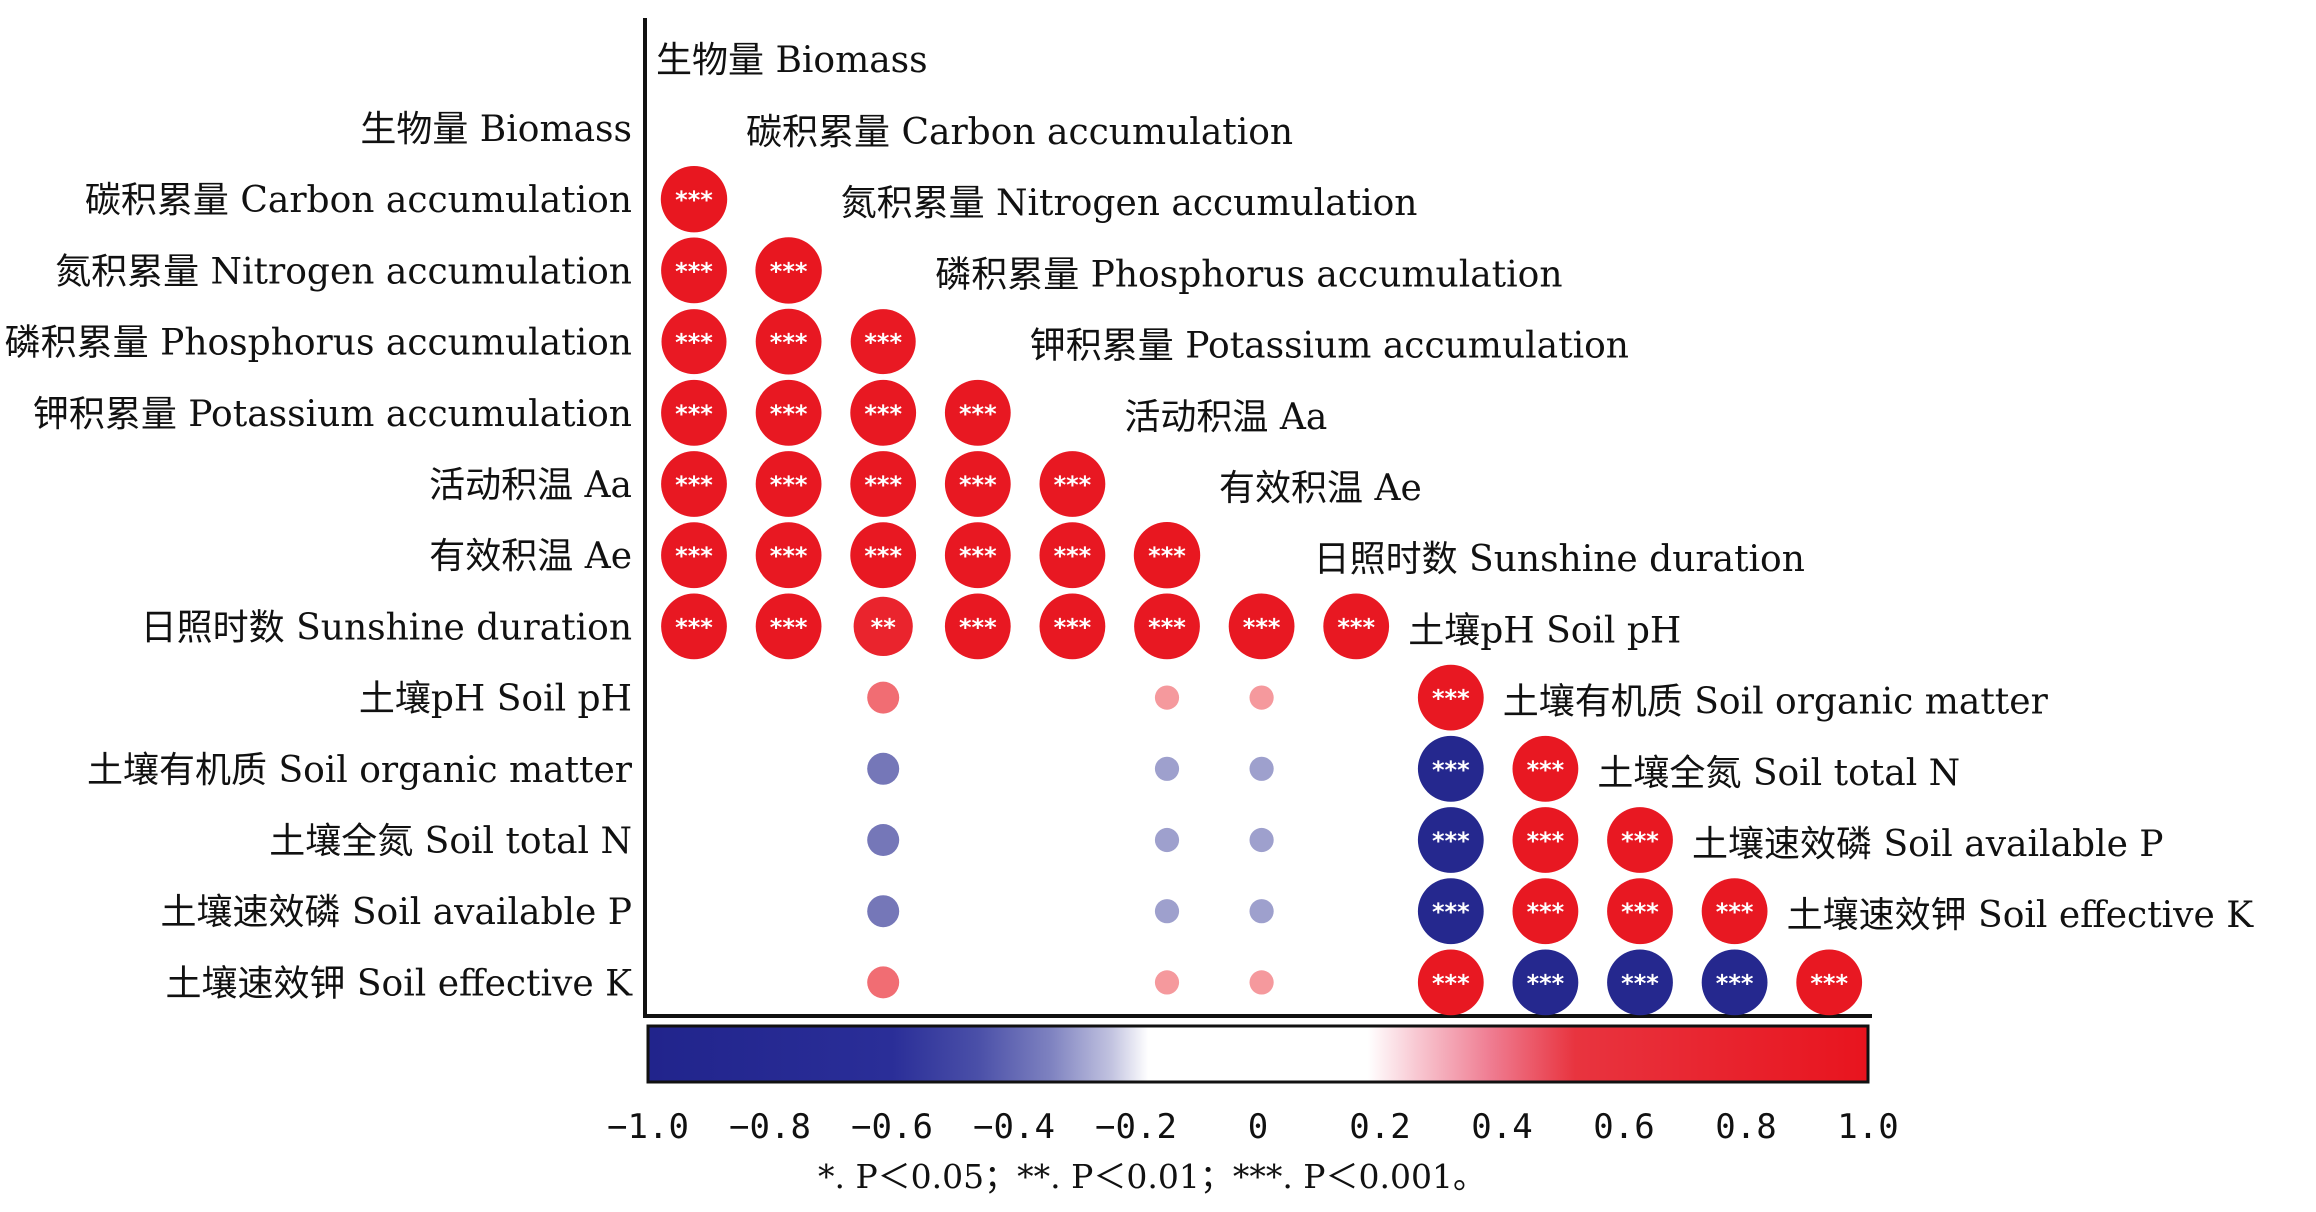 This screenshot has width=2316, height=1212. I want to click on row-label: 土壤全氮 Soil total N, so click(450, 841).